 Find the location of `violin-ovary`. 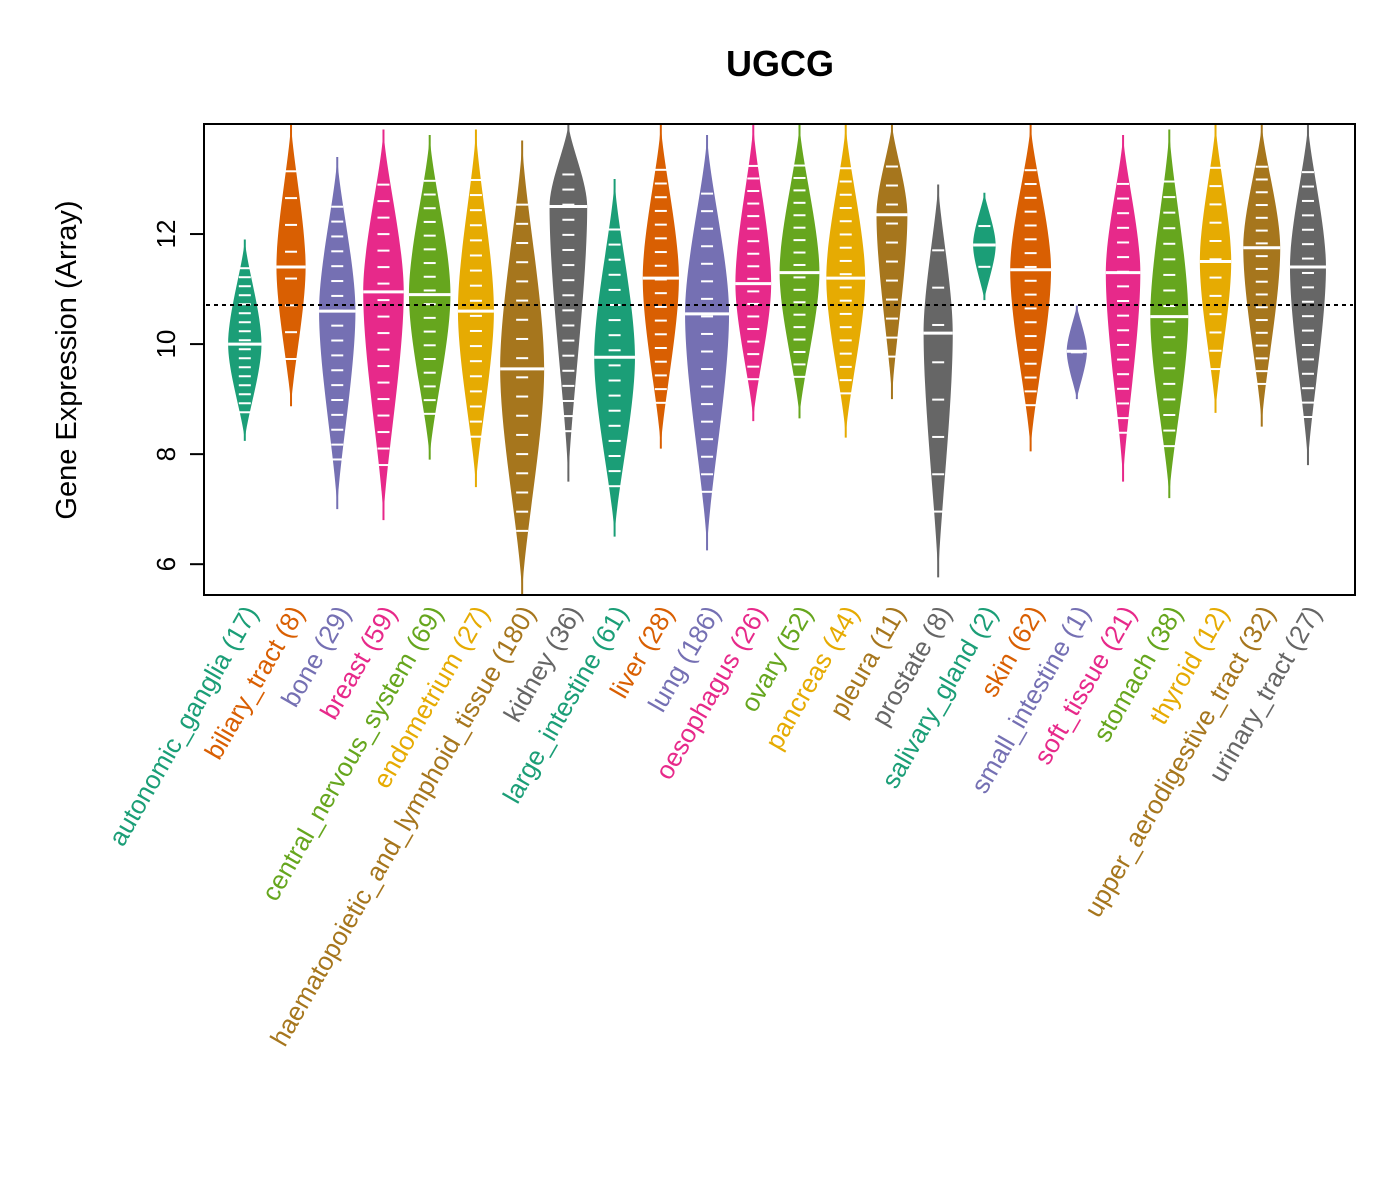

violin-ovary is located at coordinates (799, 271).